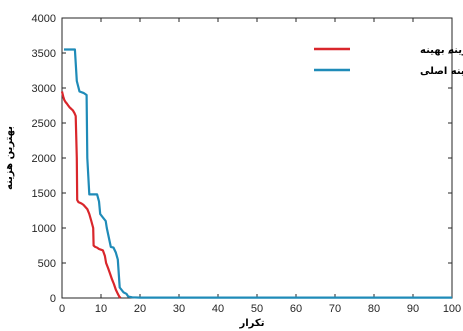 This screenshot has height=331, width=463. I want to click on y-tick-label: 3000, so click(44, 89).